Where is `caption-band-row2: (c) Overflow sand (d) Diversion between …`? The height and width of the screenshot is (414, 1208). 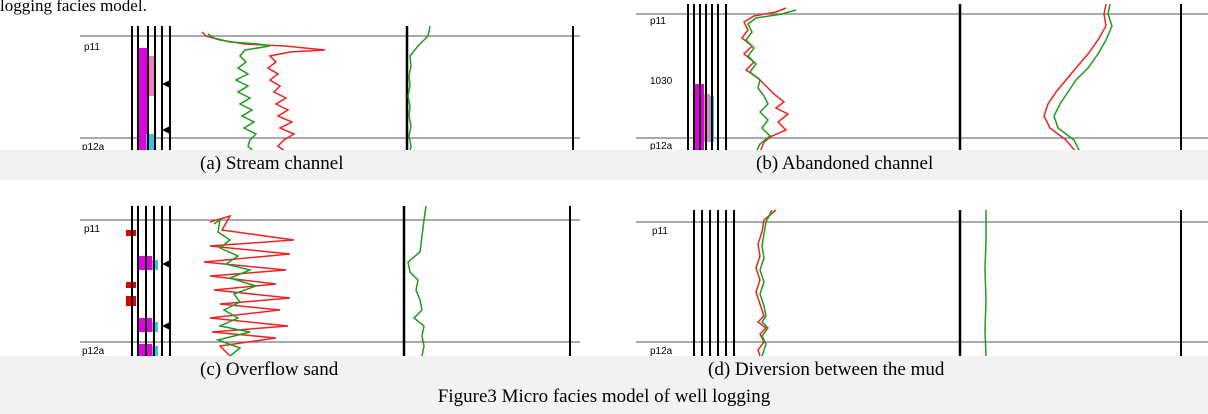
caption-band-row2: (c) Overflow sand (d) Diversion between … is located at coordinates (604, 371).